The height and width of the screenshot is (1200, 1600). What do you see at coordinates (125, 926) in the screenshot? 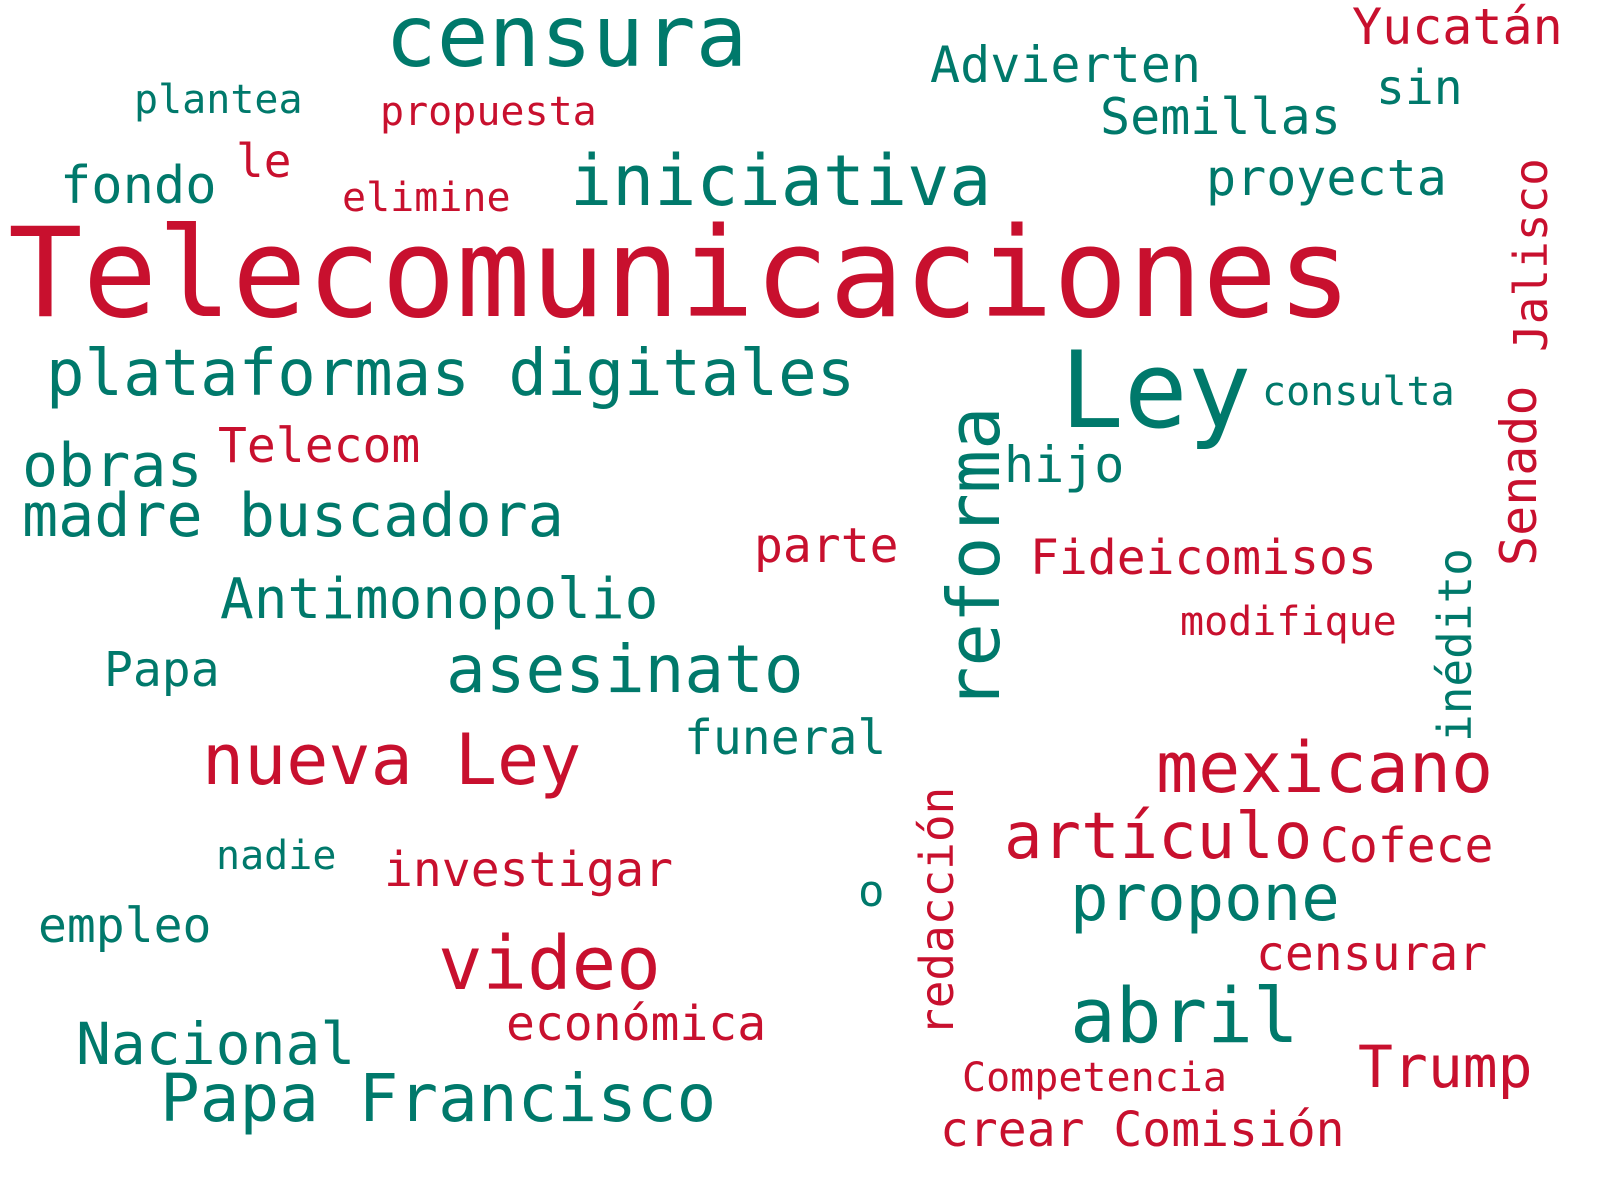
I see `word-empleo: empleo` at bounding box center [125, 926].